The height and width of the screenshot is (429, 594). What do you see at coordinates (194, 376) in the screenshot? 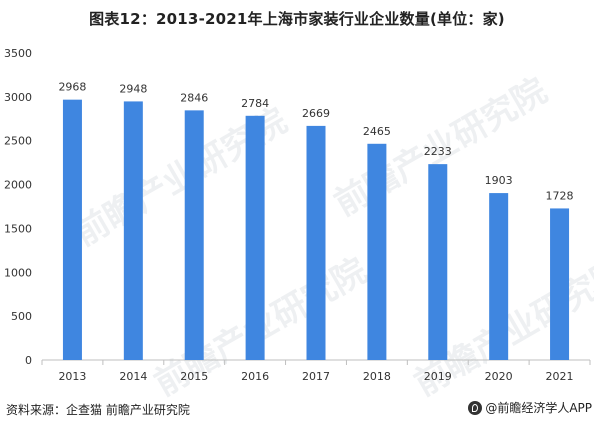
I see `x-tick-label: 2015` at bounding box center [194, 376].